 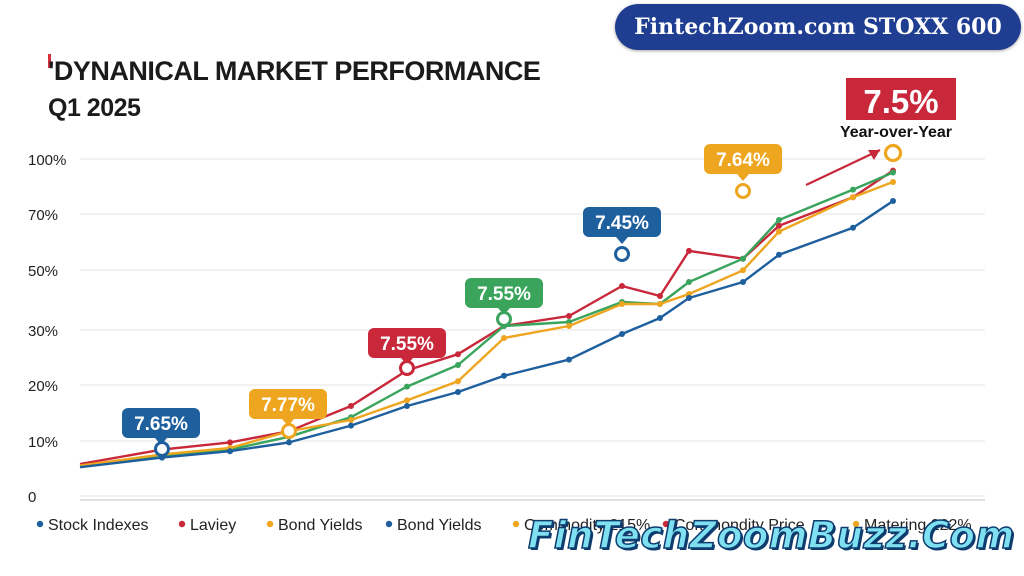 What do you see at coordinates (874, 155) in the screenshot?
I see `trend-arrow-head` at bounding box center [874, 155].